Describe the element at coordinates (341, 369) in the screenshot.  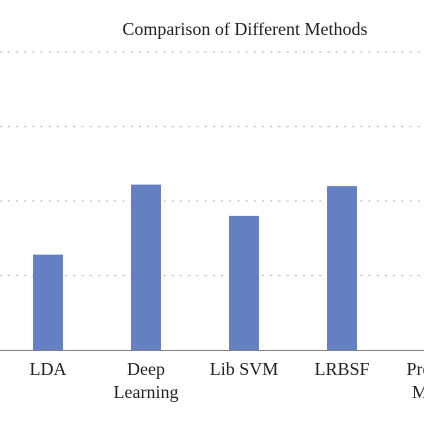
I see `x-tick-label-3-0: LRBSF` at that location.